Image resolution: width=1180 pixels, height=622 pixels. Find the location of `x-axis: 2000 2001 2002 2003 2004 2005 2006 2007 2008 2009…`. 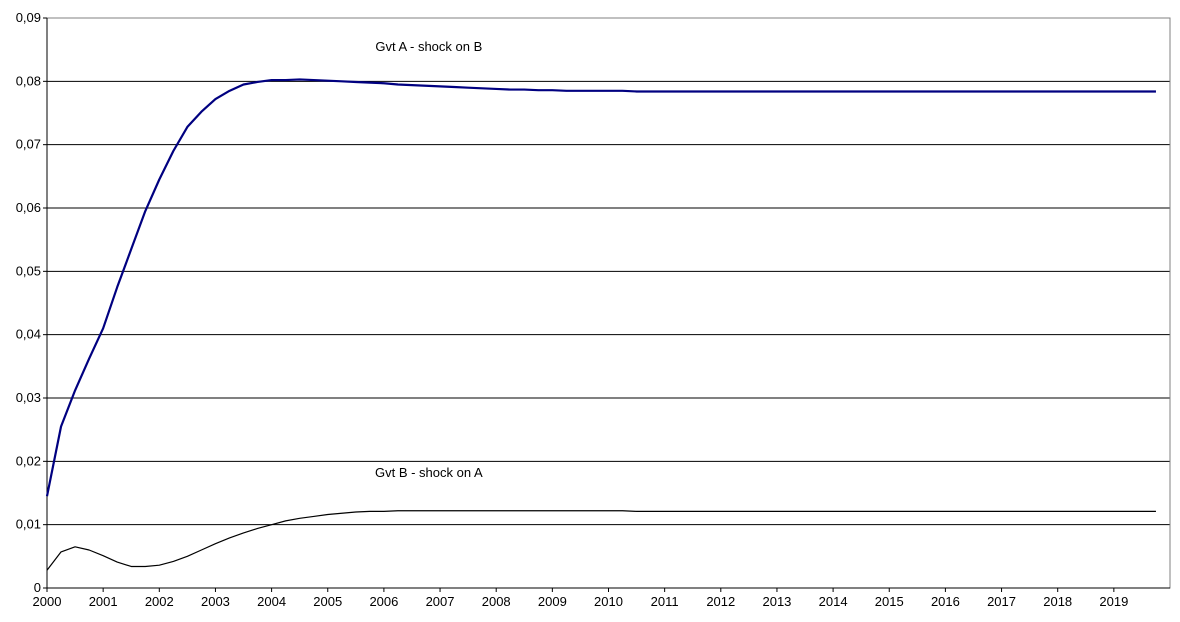

x-axis: 2000 2001 2002 2003 2004 2005 2006 2007 2008 2009… is located at coordinates (601, 598).